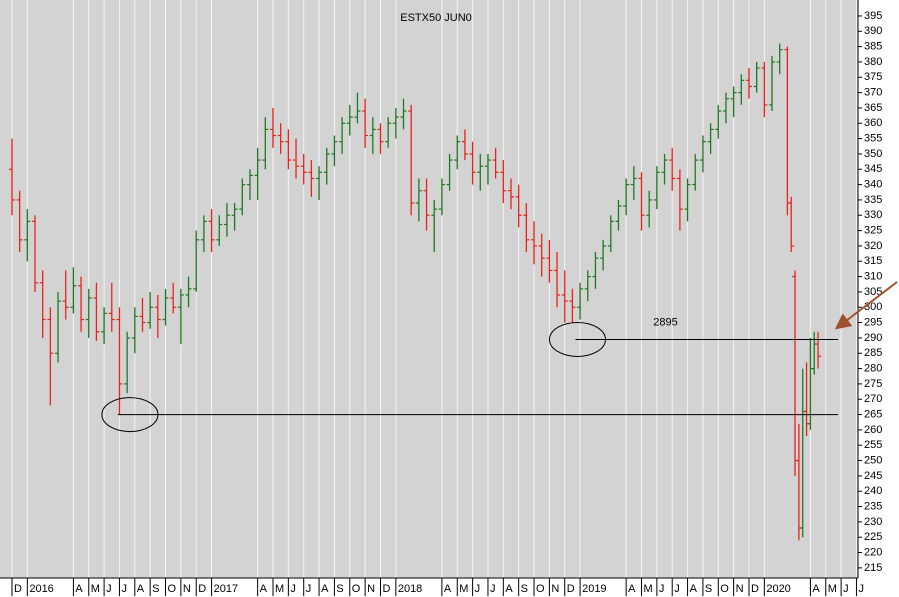 This screenshot has width=899, height=597. I want to click on y-tick-label: 245, so click(873, 476).